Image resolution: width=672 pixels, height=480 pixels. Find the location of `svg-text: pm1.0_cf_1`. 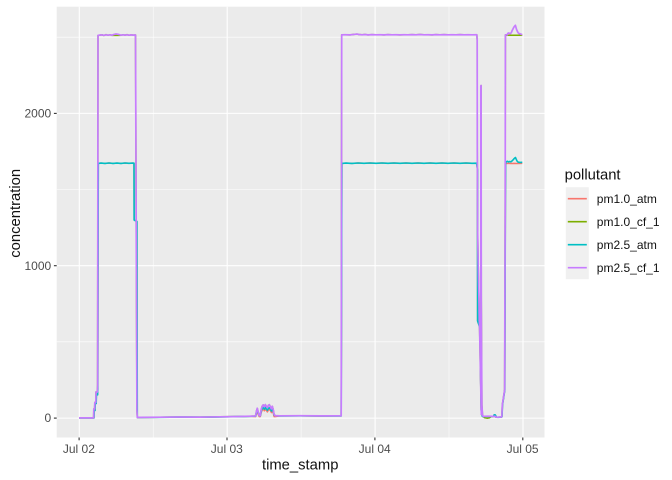

svg-text: pm1.0_cf_1 is located at coordinates (628, 222).